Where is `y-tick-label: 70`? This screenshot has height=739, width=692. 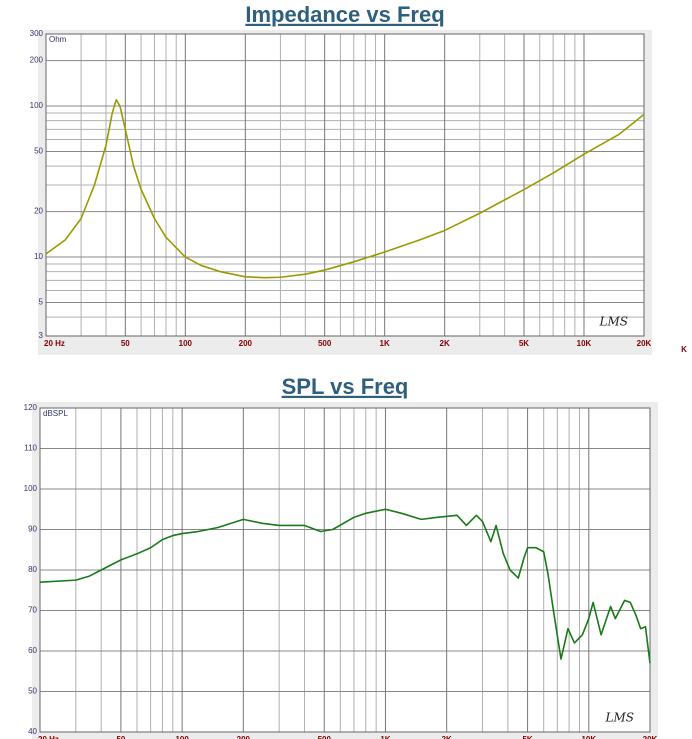
y-tick-label: 70 is located at coordinates (32, 610).